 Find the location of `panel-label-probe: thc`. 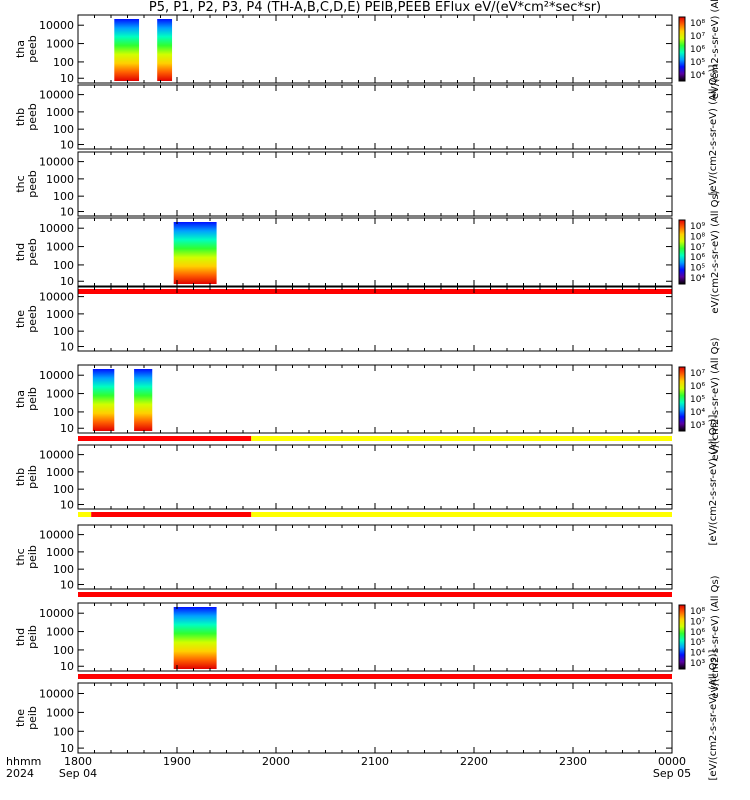

panel-label-probe: thc is located at coordinates (20, 556).